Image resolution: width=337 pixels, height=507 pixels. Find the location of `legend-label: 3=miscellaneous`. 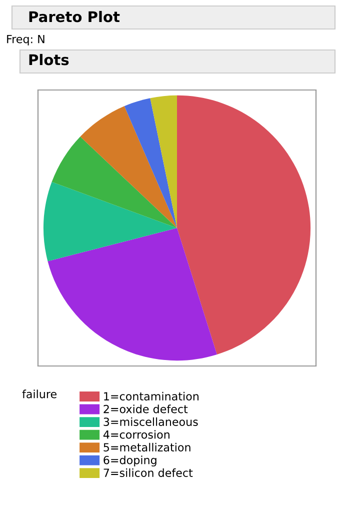

legend-label: 3=miscellaneous is located at coordinates (151, 421).